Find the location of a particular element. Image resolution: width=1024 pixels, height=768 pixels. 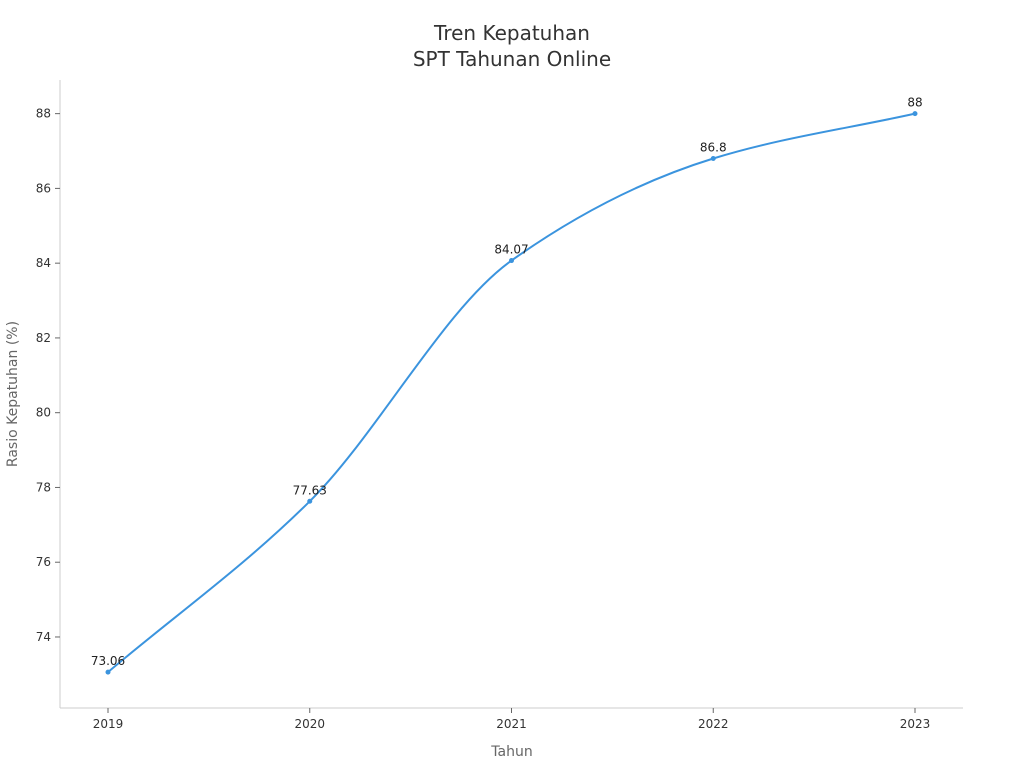

x-tick-label: 2021 is located at coordinates (511, 724).